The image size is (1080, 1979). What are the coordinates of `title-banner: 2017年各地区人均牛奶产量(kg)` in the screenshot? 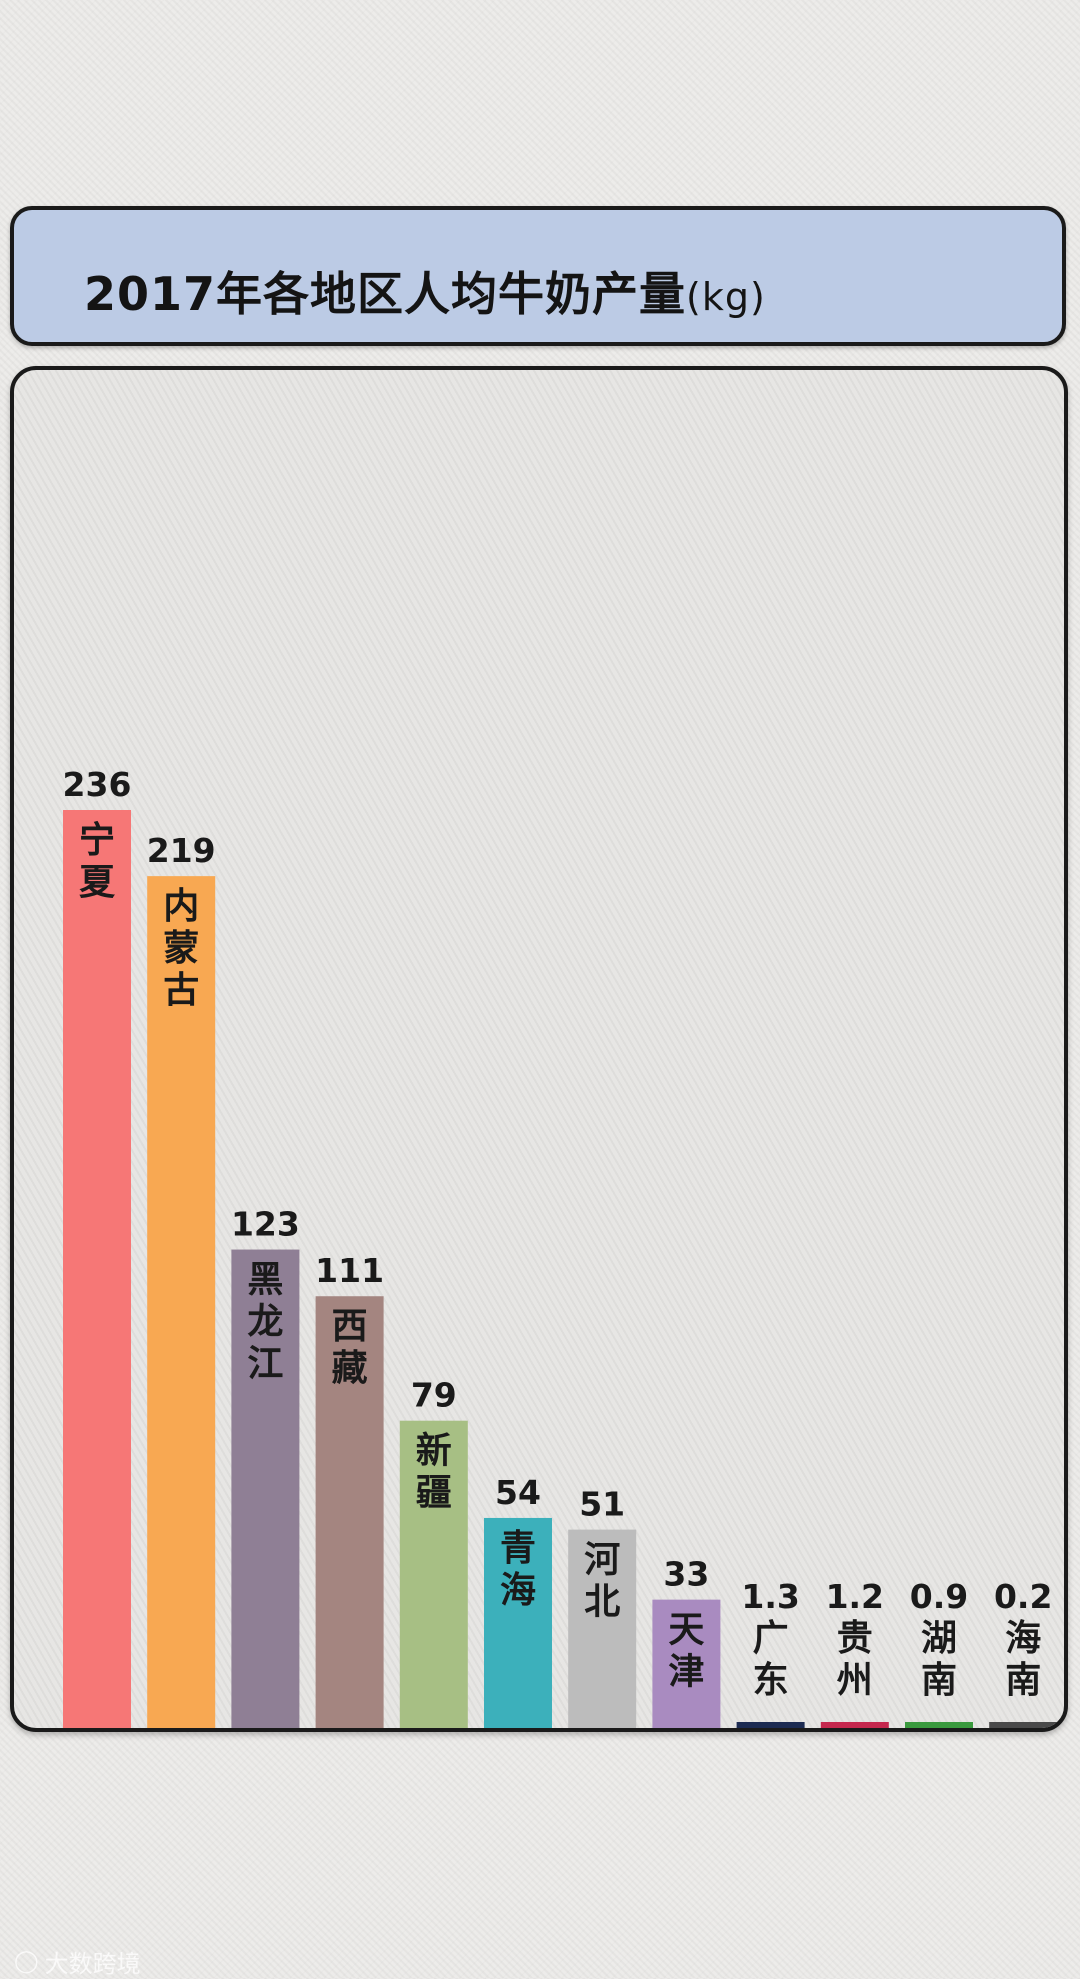 It's located at (538, 276).